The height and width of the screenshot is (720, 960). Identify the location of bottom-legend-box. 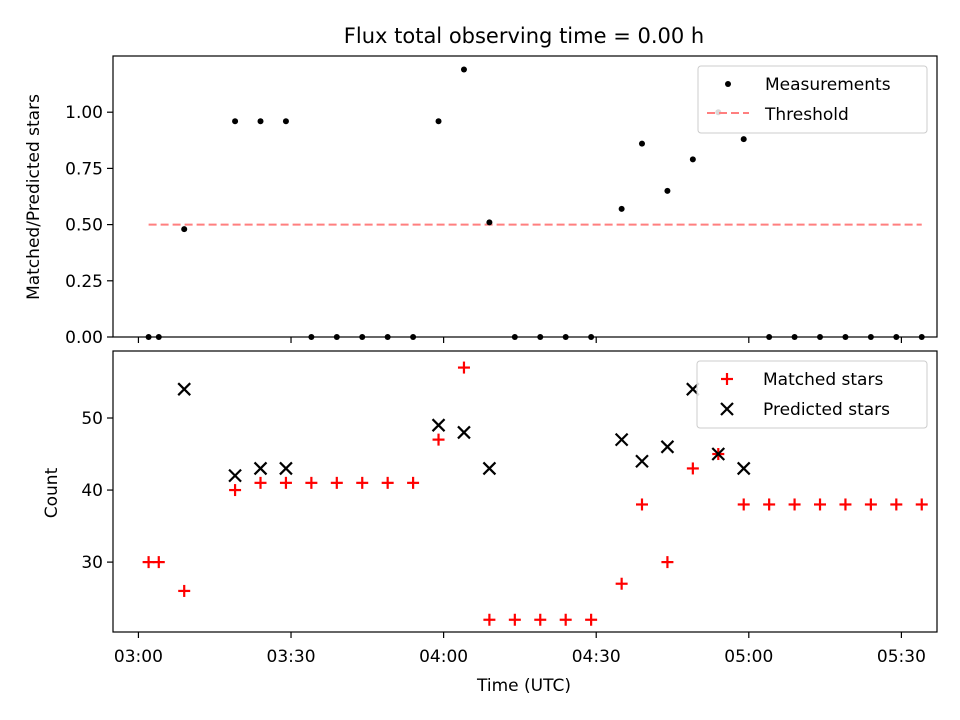
(812, 394).